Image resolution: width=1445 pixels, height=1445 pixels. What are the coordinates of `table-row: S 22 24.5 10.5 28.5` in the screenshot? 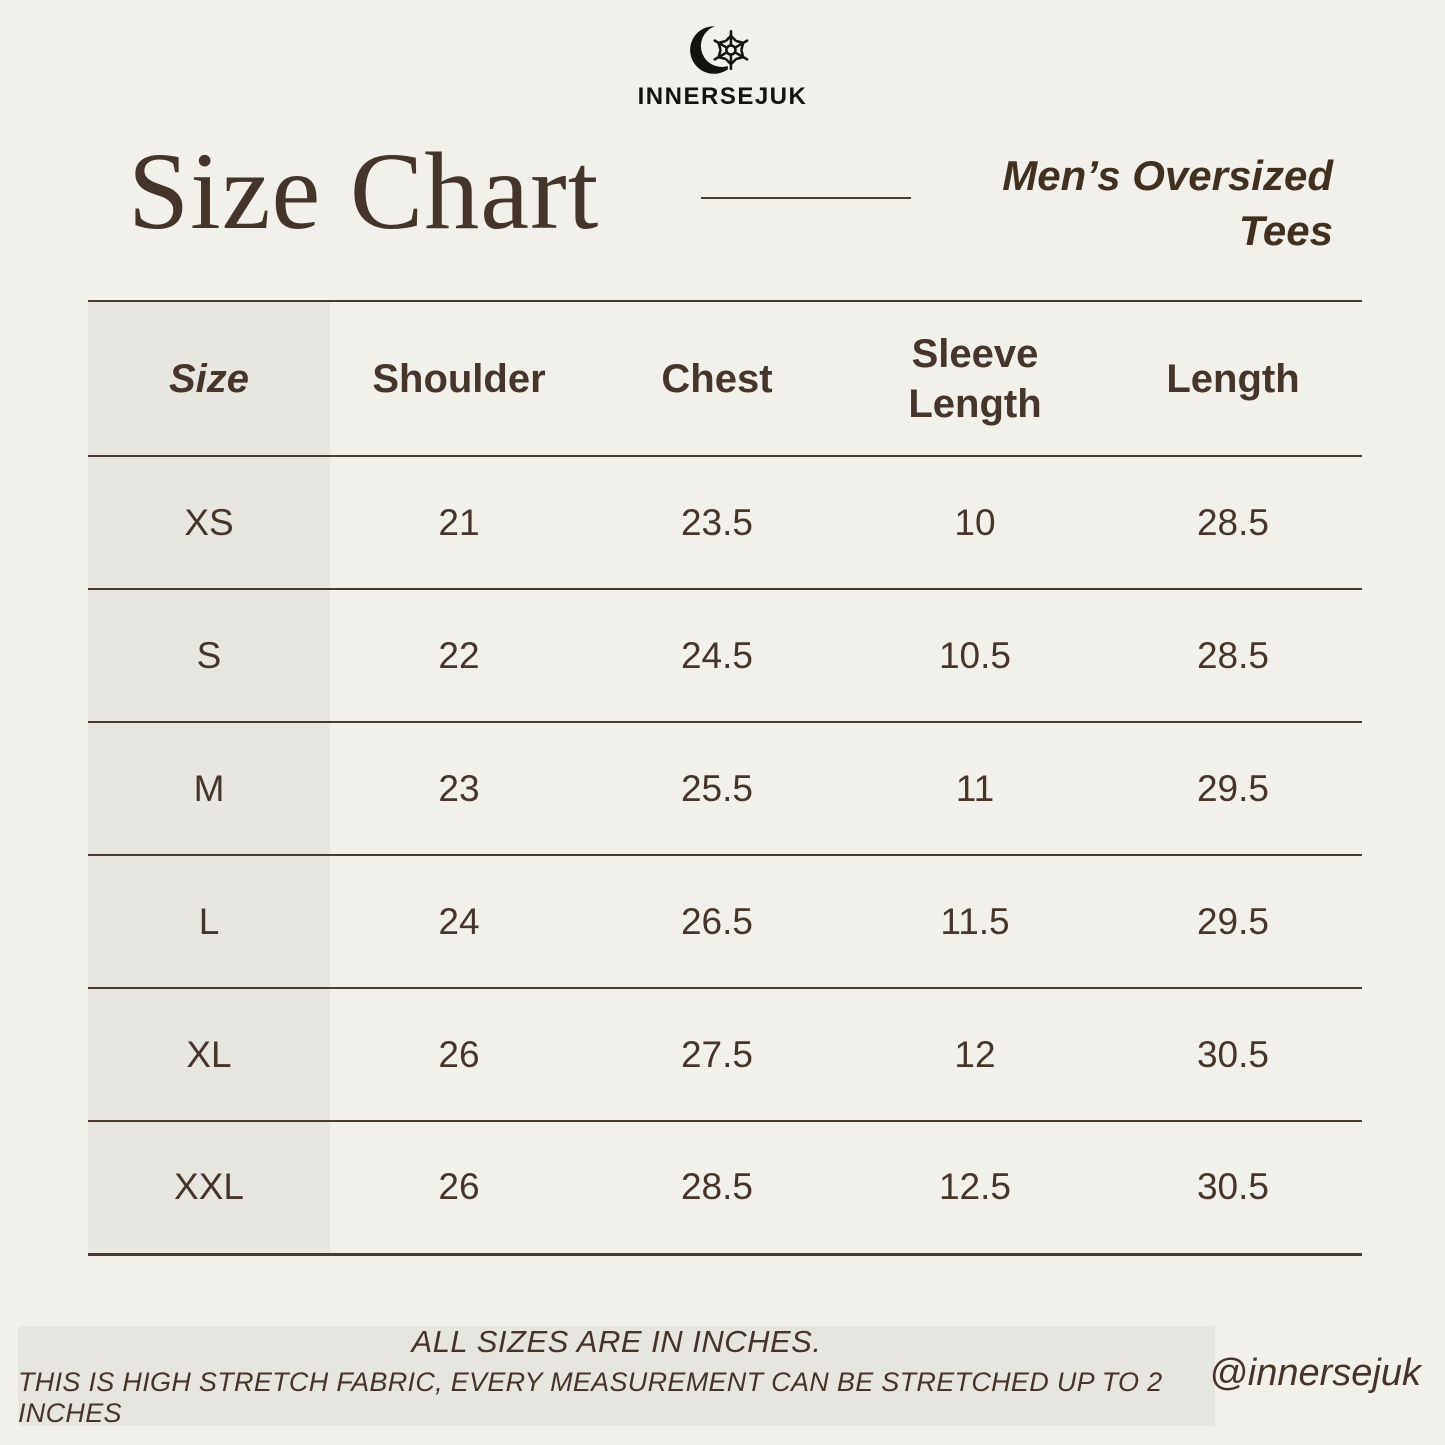 It's located at (725, 655).